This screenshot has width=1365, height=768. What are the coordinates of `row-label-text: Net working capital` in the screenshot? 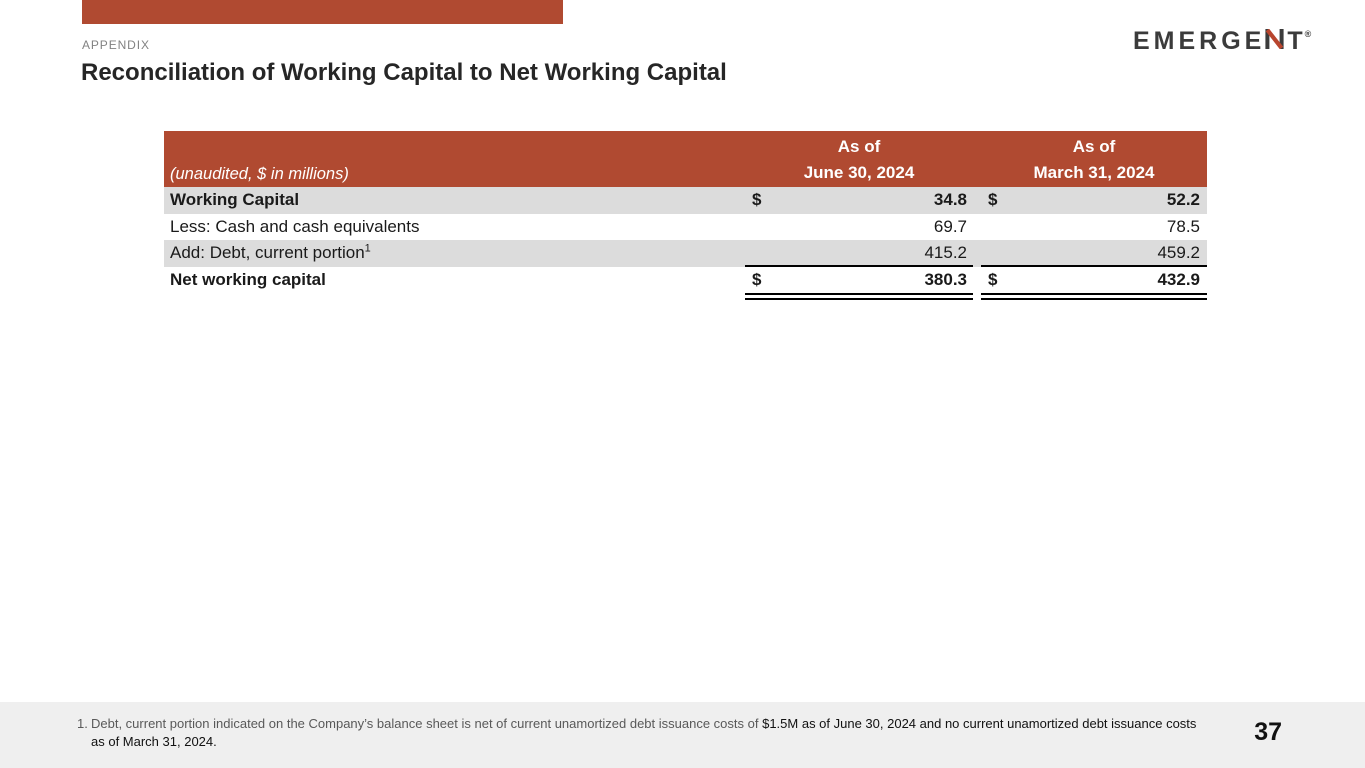 It's located at (248, 279).